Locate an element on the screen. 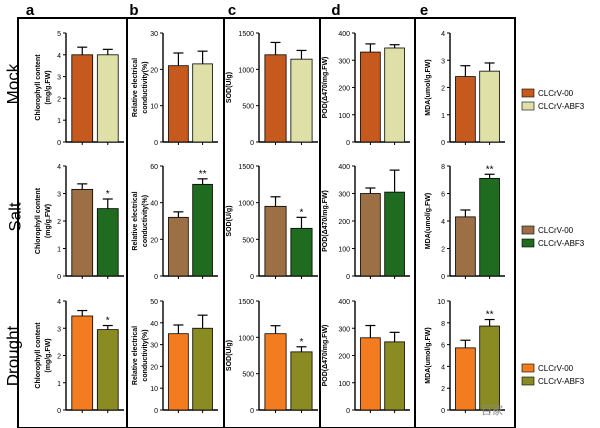  y-tick-label: 100 is located at coordinates (344, 116).